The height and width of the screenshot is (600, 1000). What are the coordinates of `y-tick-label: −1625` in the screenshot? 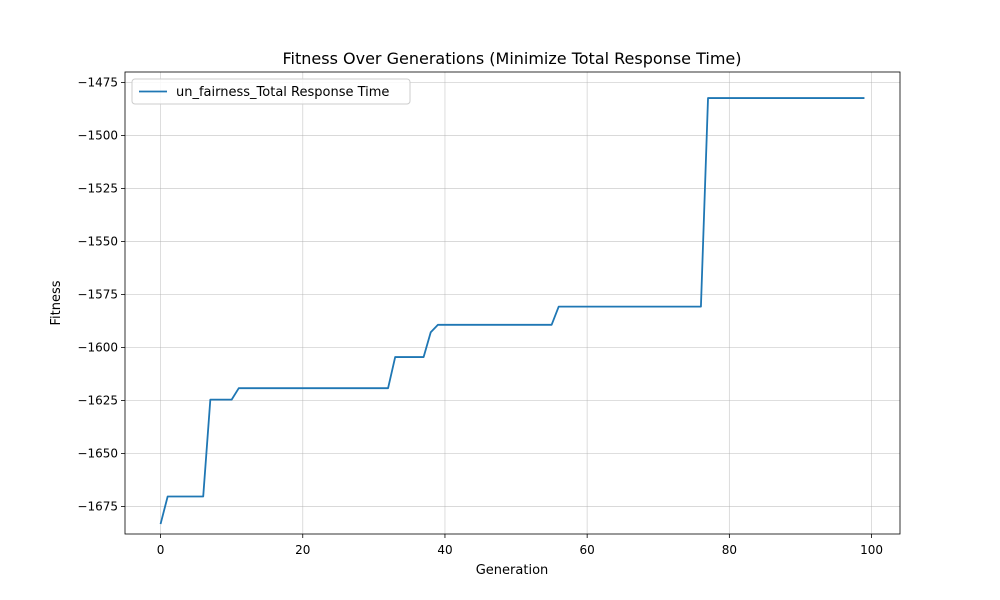 It's located at (97, 400).